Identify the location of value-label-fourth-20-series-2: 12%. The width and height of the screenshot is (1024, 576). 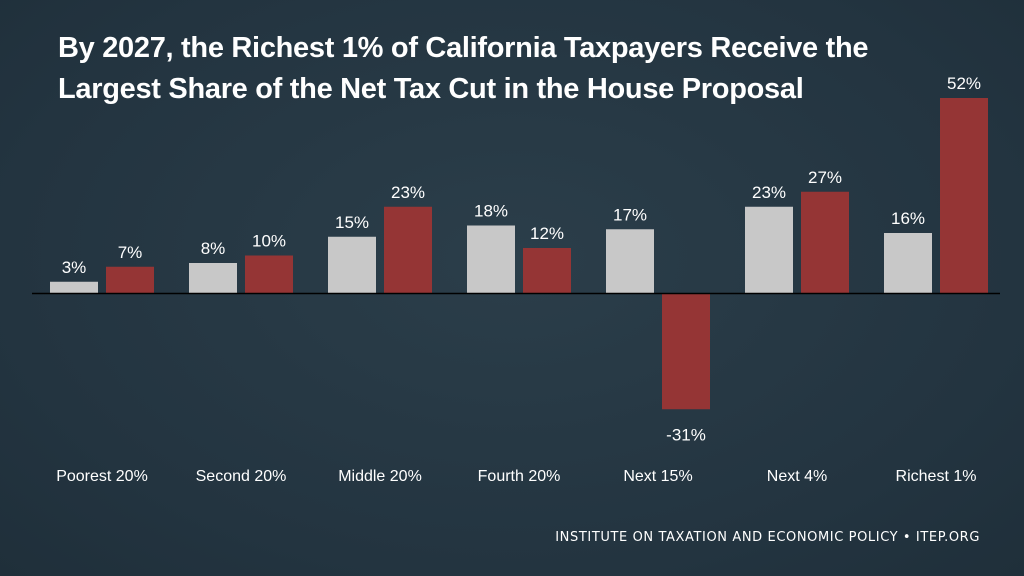
(547, 233).